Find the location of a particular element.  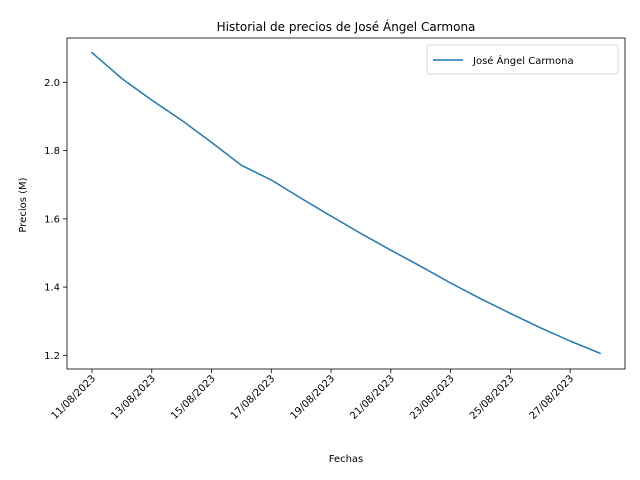

legend-label: José Ángel Carmona is located at coordinates (523, 60).